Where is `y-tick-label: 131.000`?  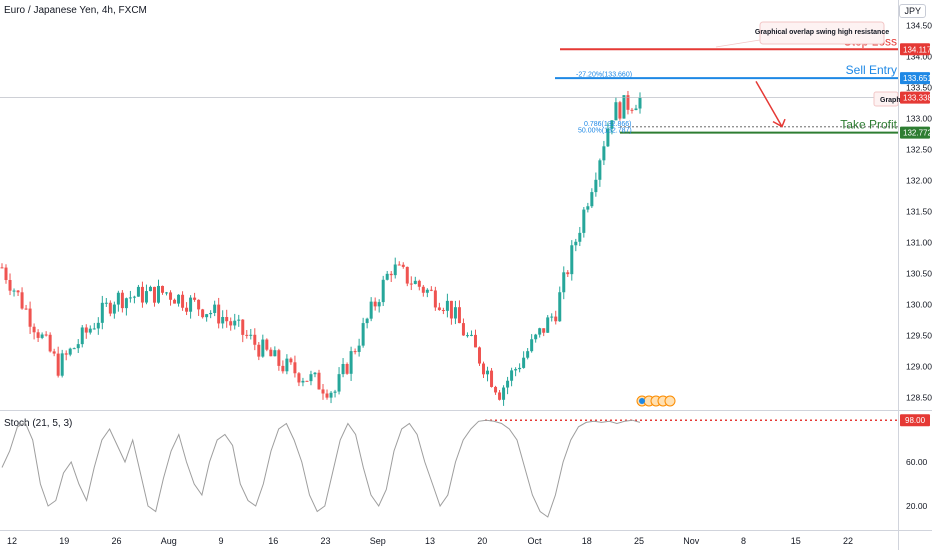
y-tick-label: 131.000 is located at coordinates (919, 243).